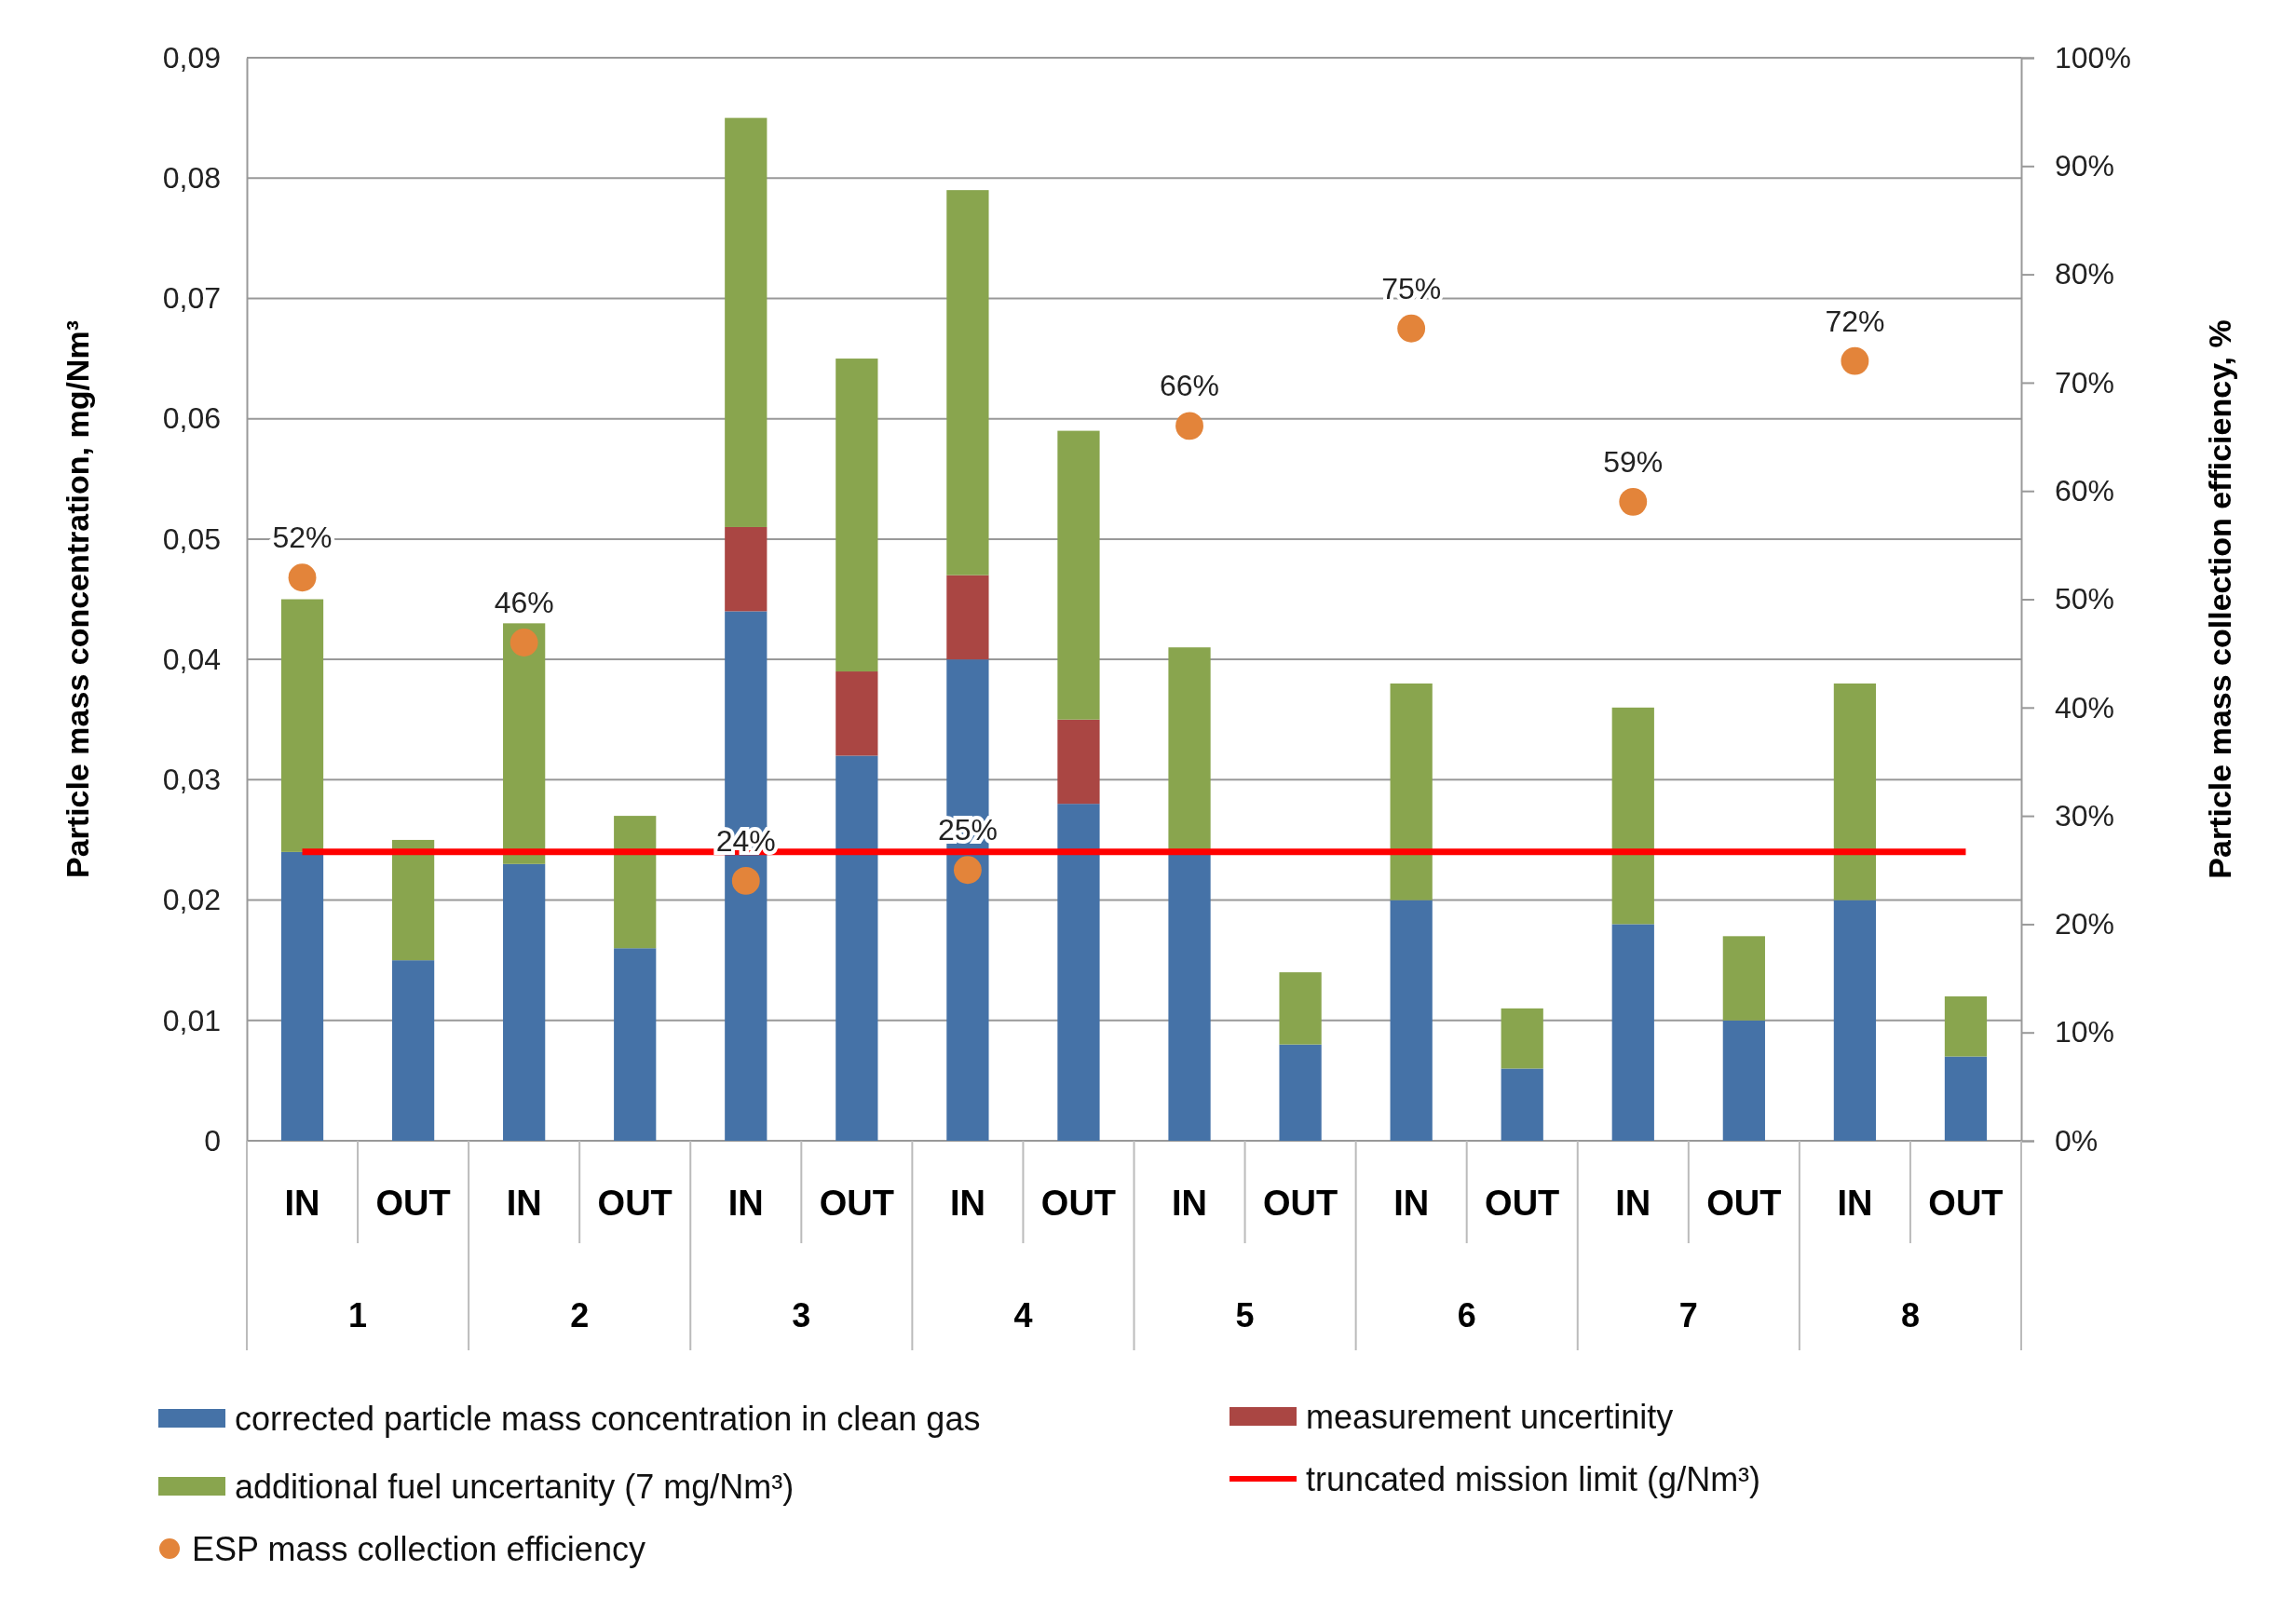  Describe the element at coordinates (2085, 166) in the screenshot. I see `y2-tick-label: 90%` at that location.